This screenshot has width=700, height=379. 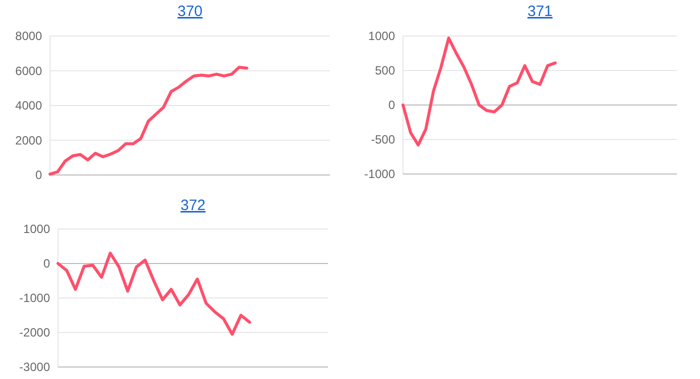 What do you see at coordinates (28, 140) in the screenshot?
I see `y-tick-label: 2000` at bounding box center [28, 140].